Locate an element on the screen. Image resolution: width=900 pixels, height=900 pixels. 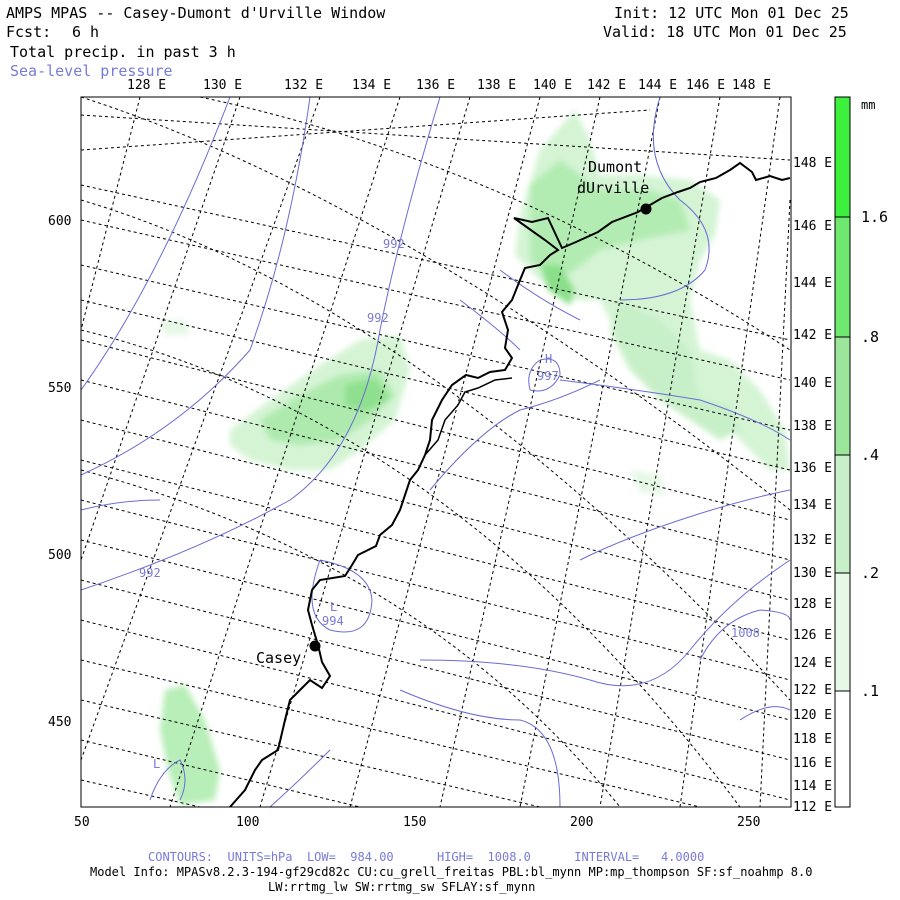
right-lon-label: 112 E is located at coordinates (813, 807).